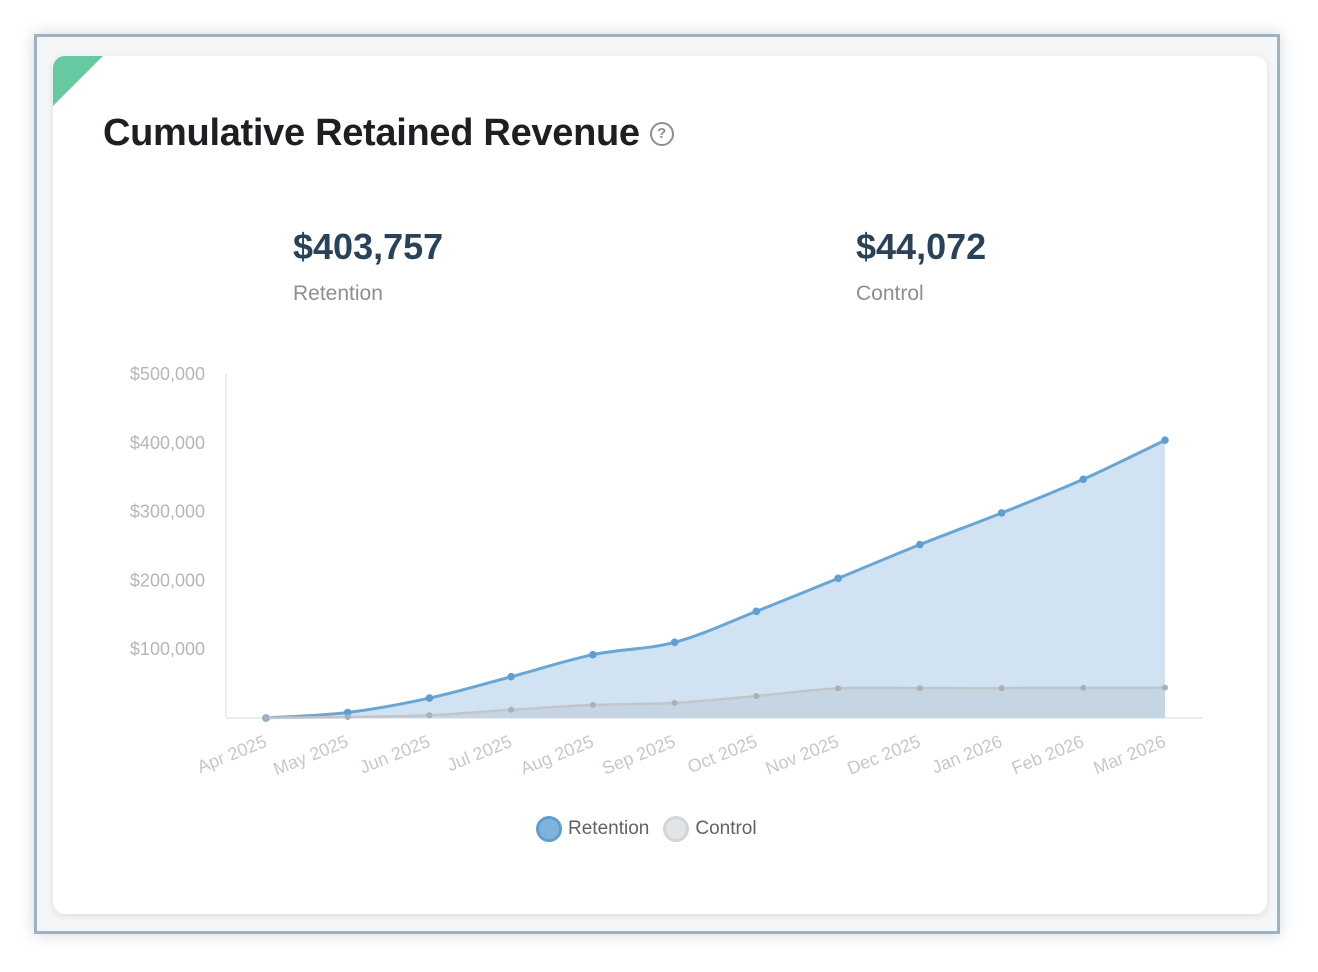  I want to click on x-tick-label: Feb 2026, so click(1048, 754).